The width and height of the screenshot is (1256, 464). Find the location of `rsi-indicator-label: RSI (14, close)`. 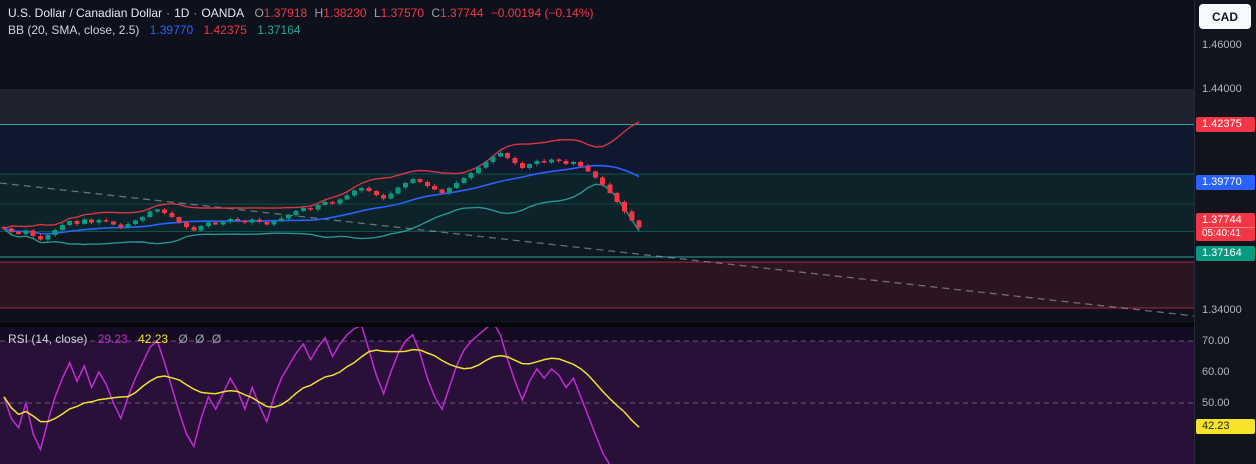

rsi-indicator-label: RSI (14, close) is located at coordinates (48, 339).